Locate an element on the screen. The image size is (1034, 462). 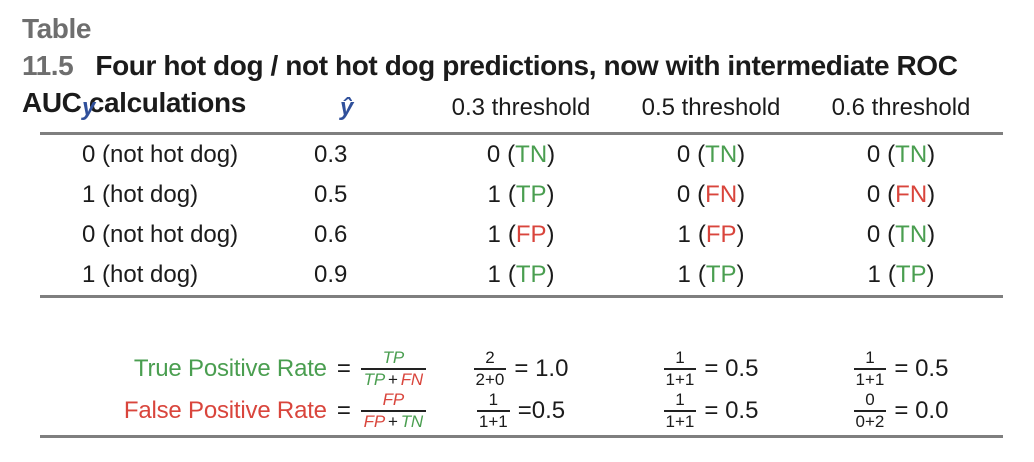
fpr-fraction-05: 1 1+1 is located at coordinates (680, 411).